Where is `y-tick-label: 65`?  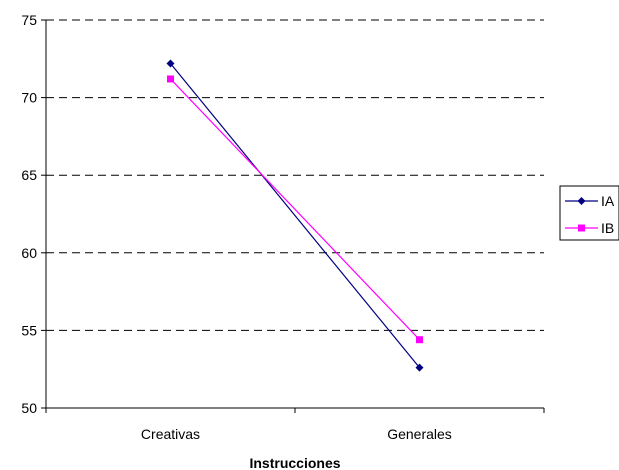 y-tick-label: 65 is located at coordinates (29, 175).